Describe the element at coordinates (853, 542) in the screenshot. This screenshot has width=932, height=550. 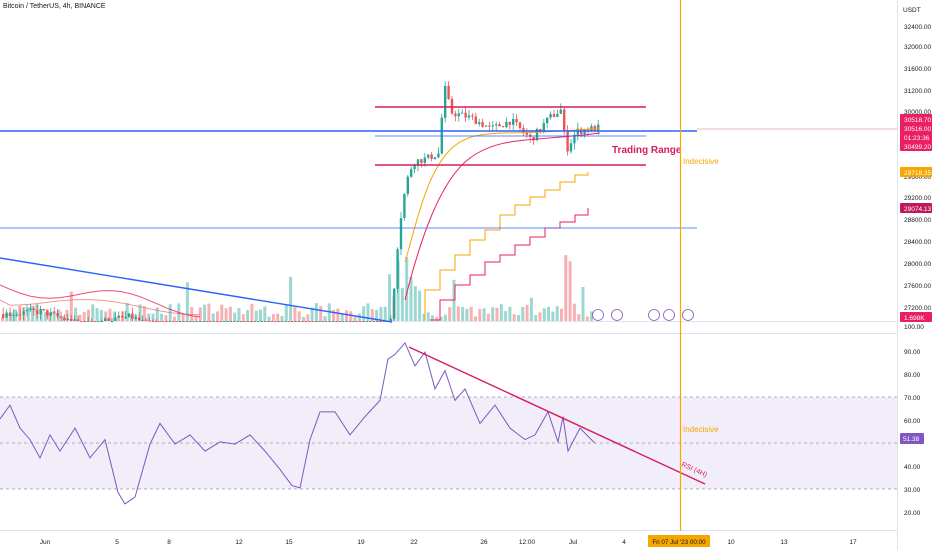
I see `time-tick-label: 17` at that location.